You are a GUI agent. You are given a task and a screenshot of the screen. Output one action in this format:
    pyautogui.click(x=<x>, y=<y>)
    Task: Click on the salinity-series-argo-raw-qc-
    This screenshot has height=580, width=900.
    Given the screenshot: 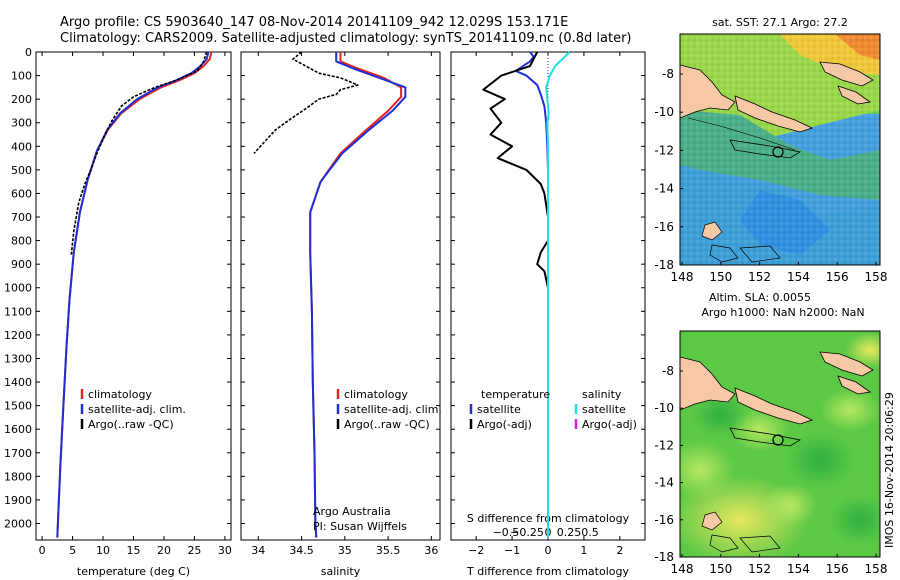 What is the action you would take?
    pyautogui.click(x=306, y=102)
    